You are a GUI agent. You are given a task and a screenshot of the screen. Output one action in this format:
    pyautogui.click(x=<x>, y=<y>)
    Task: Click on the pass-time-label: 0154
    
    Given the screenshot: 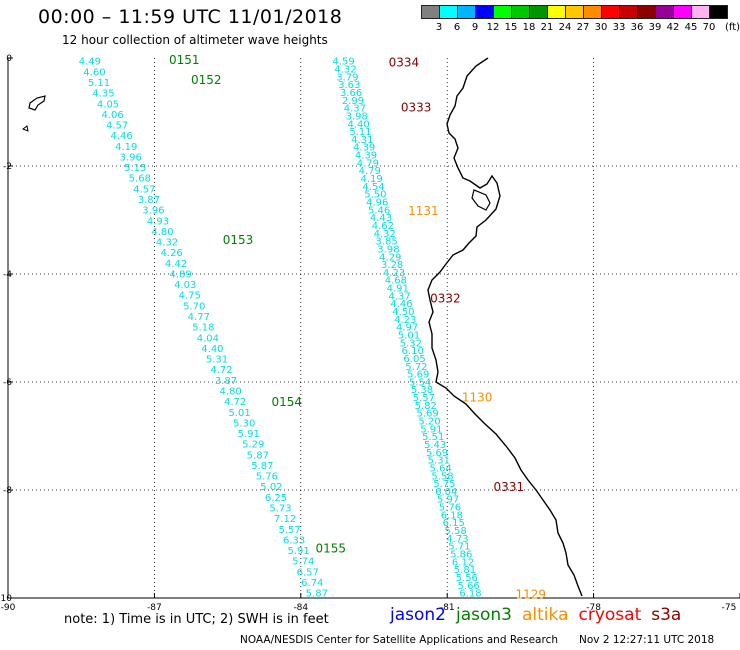 What is the action you would take?
    pyautogui.click(x=287, y=402)
    